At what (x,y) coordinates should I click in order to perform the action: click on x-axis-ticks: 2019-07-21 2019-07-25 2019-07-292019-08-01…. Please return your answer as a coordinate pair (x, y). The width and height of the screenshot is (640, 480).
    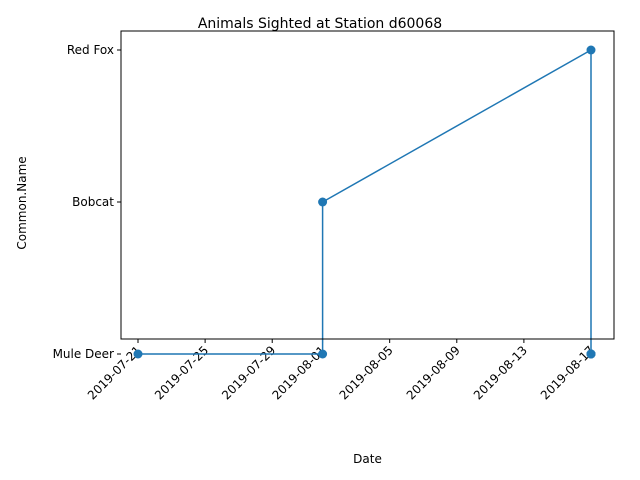
    Looking at the image, I should click on (341, 370).